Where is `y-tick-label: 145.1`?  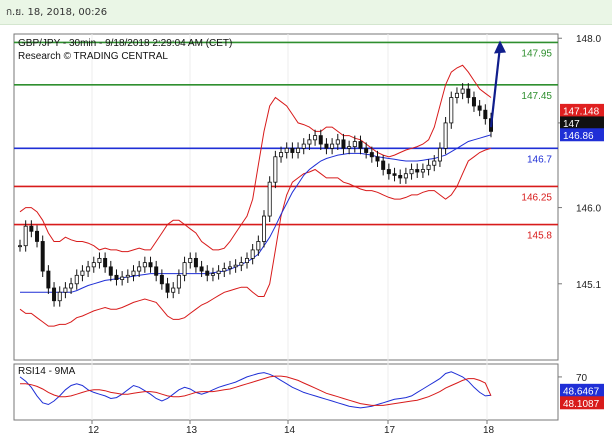 y-tick-label: 145.1 is located at coordinates (588, 285).